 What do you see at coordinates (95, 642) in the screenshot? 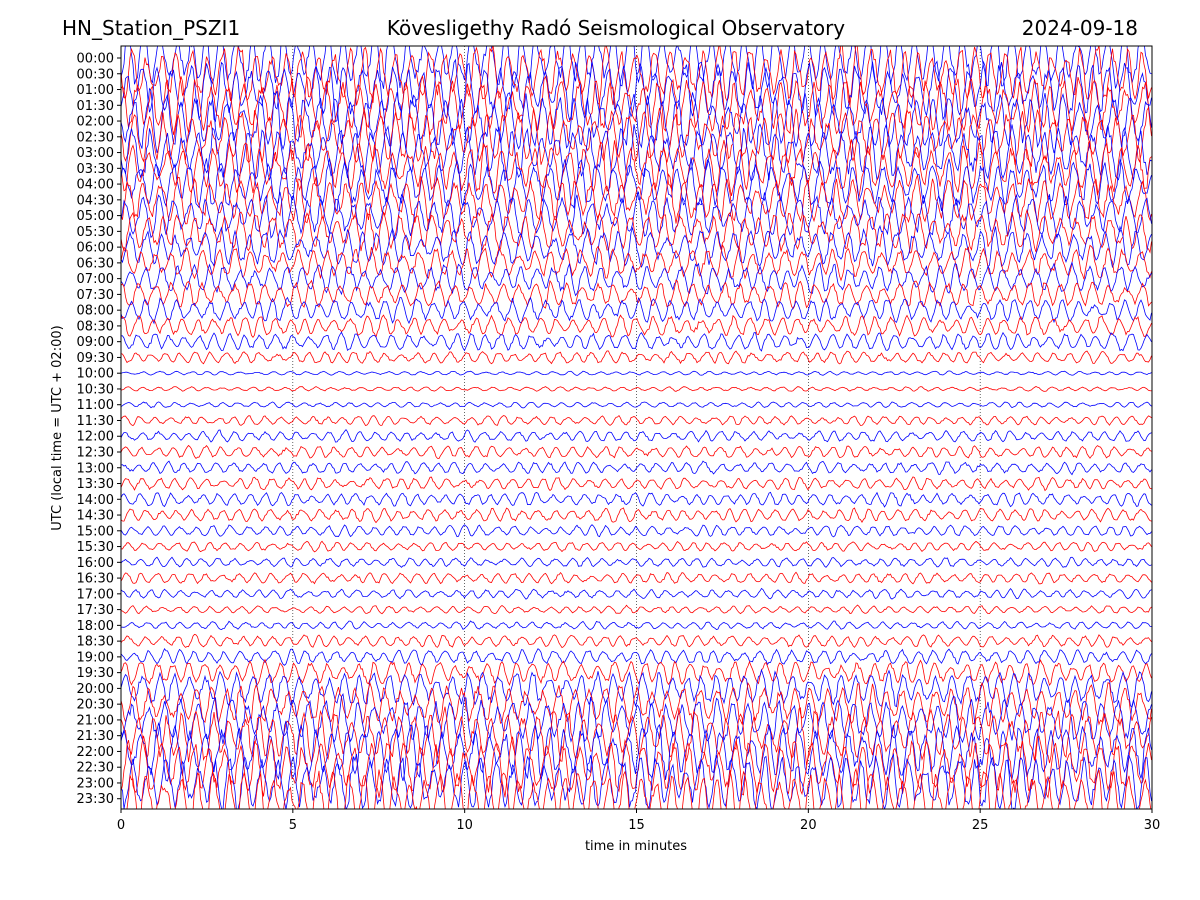
I see `y-tick-label: 18:30` at bounding box center [95, 642].